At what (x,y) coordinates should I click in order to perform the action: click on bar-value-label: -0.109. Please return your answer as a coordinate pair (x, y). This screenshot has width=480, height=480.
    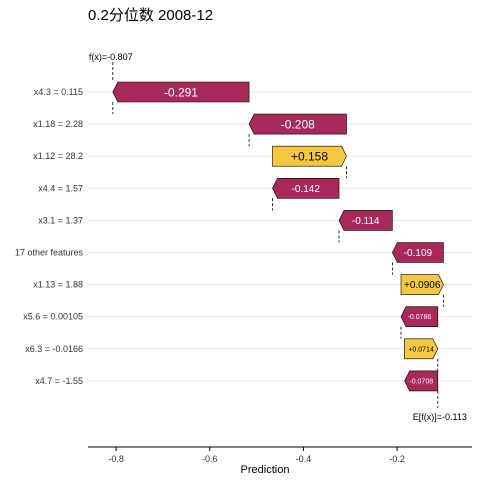
    Looking at the image, I should click on (418, 253).